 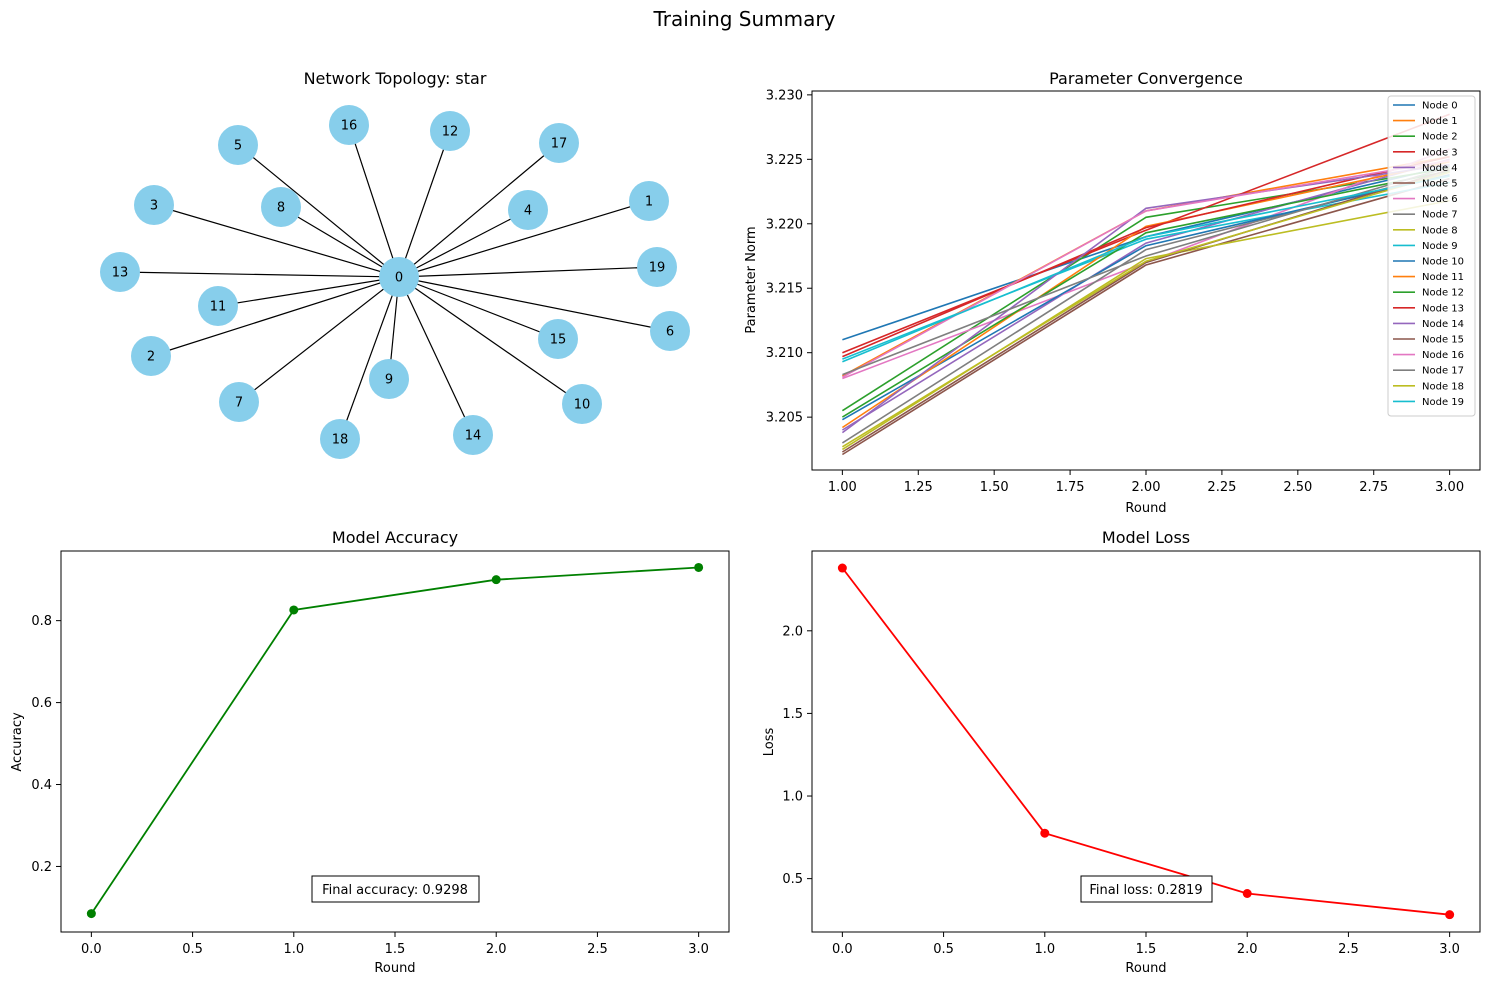 I want to click on node-4: 4, so click(x=528, y=210).